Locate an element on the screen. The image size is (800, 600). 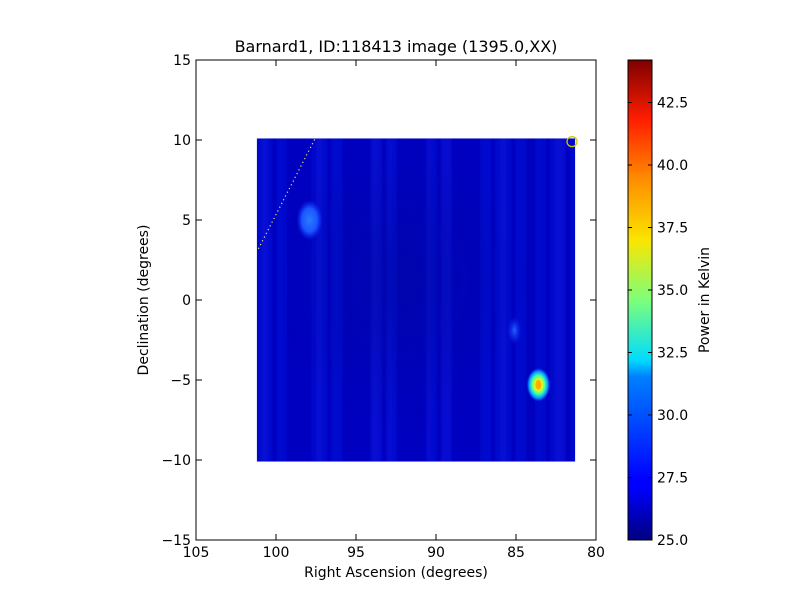
colorbar-ticks: 25.0 27.5 30.0 32.5 35.0 37.5 40.0 42.5 is located at coordinates (658, 322).